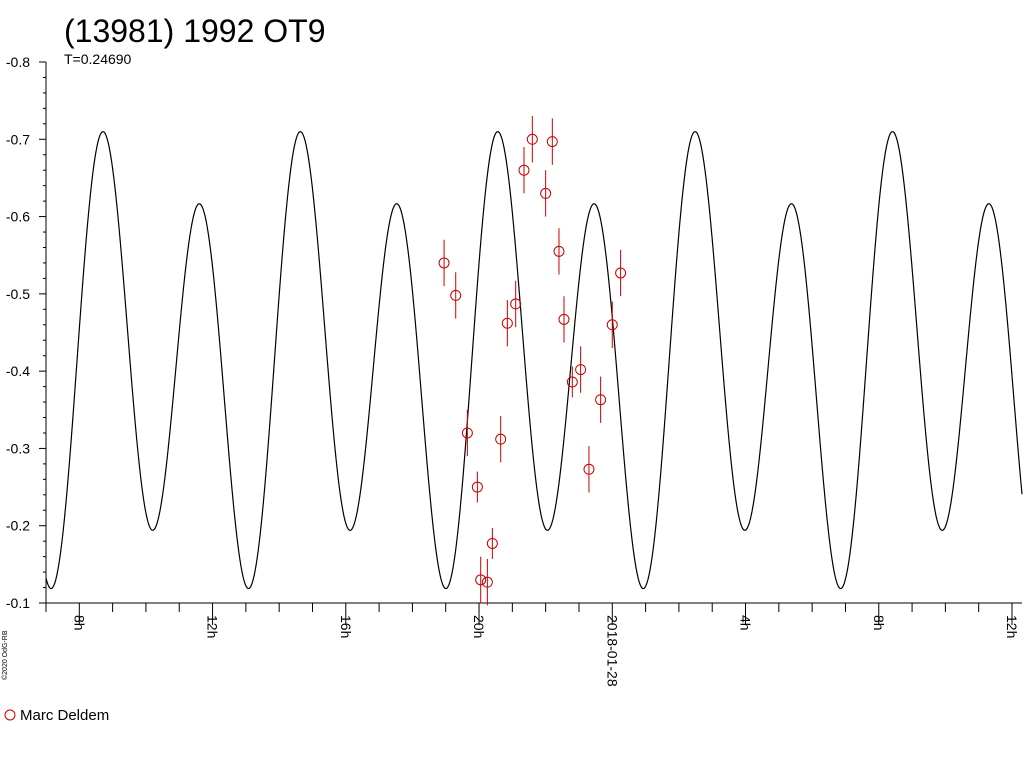  What do you see at coordinates (98, 59) in the screenshot?
I see `chart-subtitle: T=0.24690` at bounding box center [98, 59].